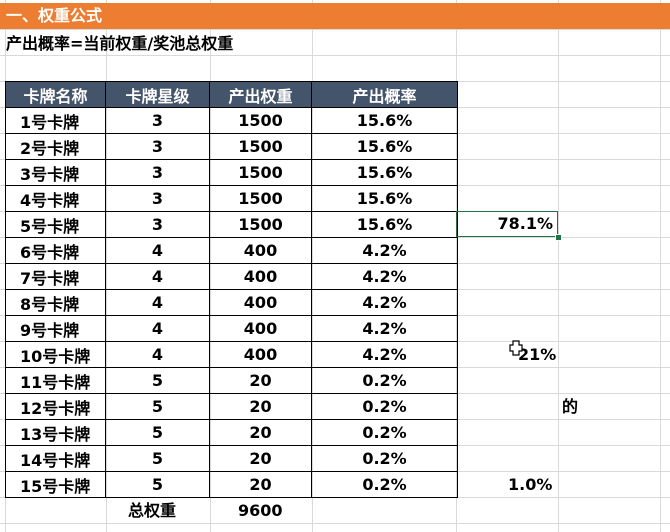 The image size is (670, 532). What do you see at coordinates (55, 276) in the screenshot?
I see `cell-card-name: 7号卡牌` at bounding box center [55, 276].